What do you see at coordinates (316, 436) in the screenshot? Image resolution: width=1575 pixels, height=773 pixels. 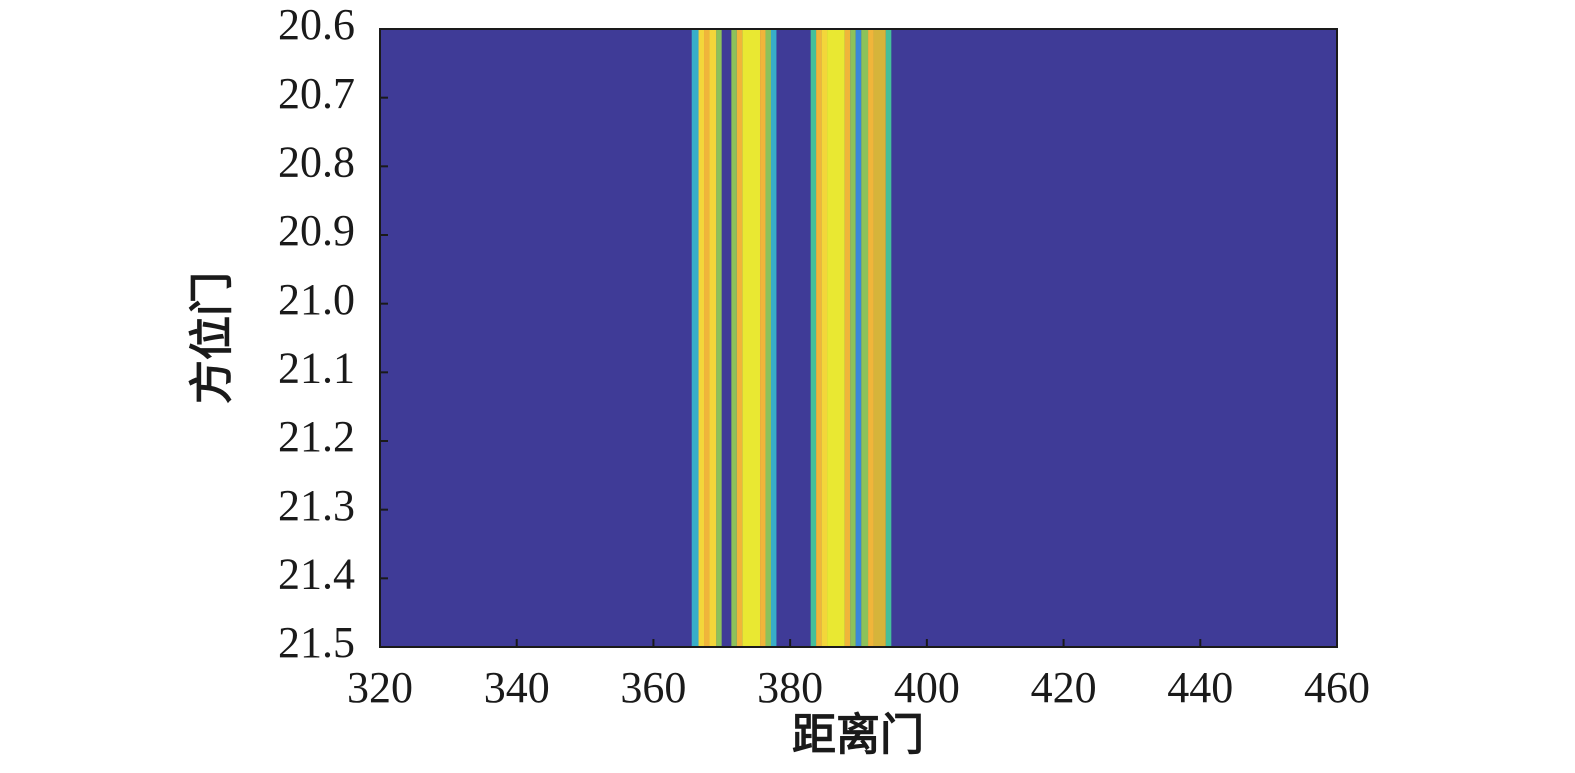 I see `y-tick-label: 21.2` at bounding box center [316, 436].